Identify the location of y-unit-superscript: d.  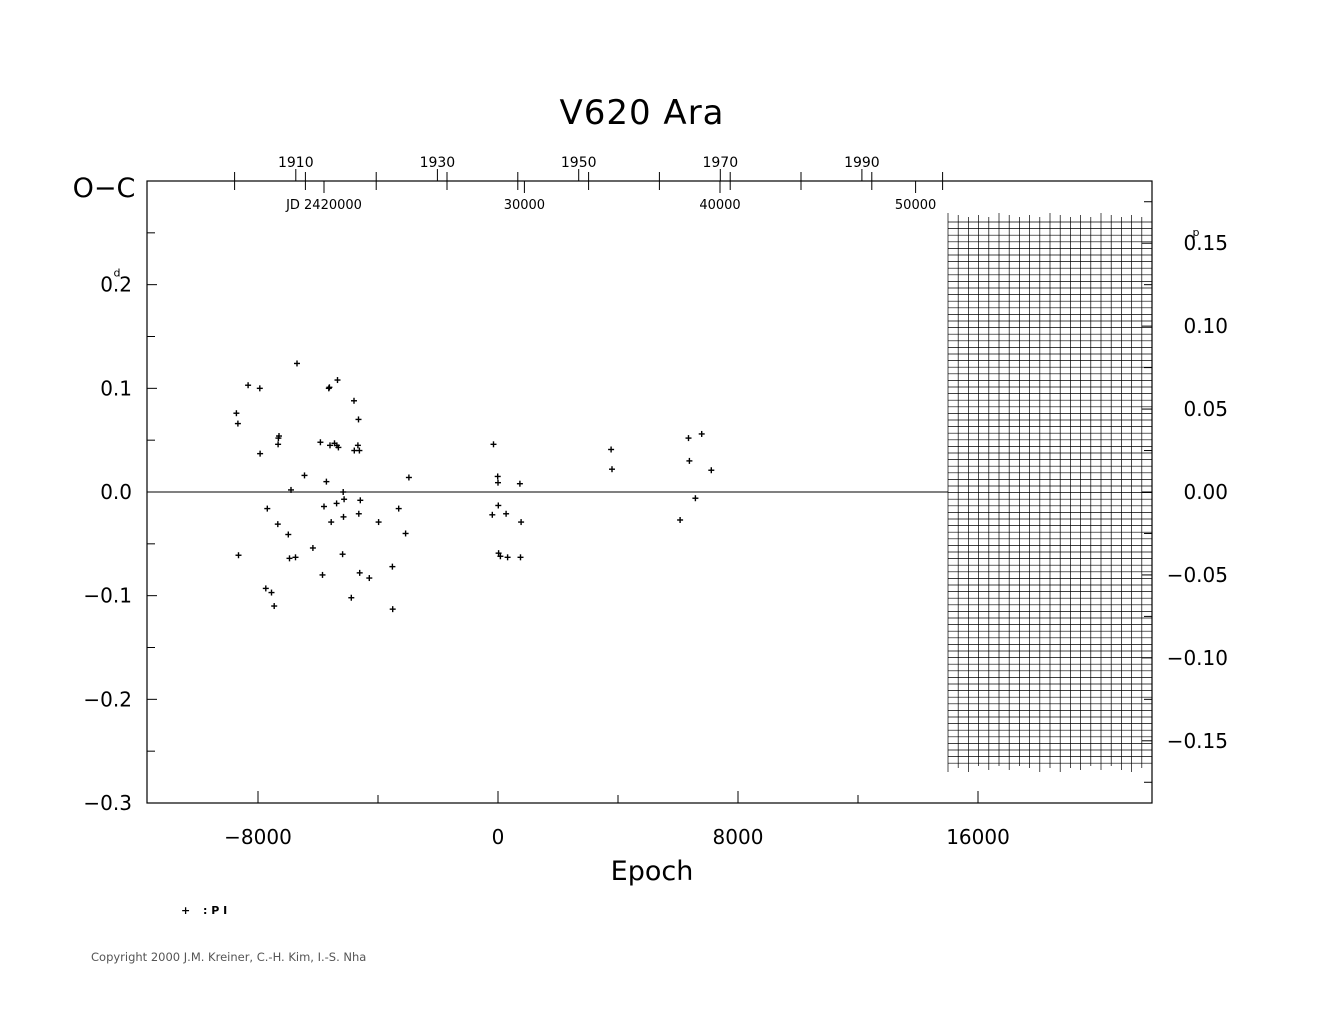
(117, 273).